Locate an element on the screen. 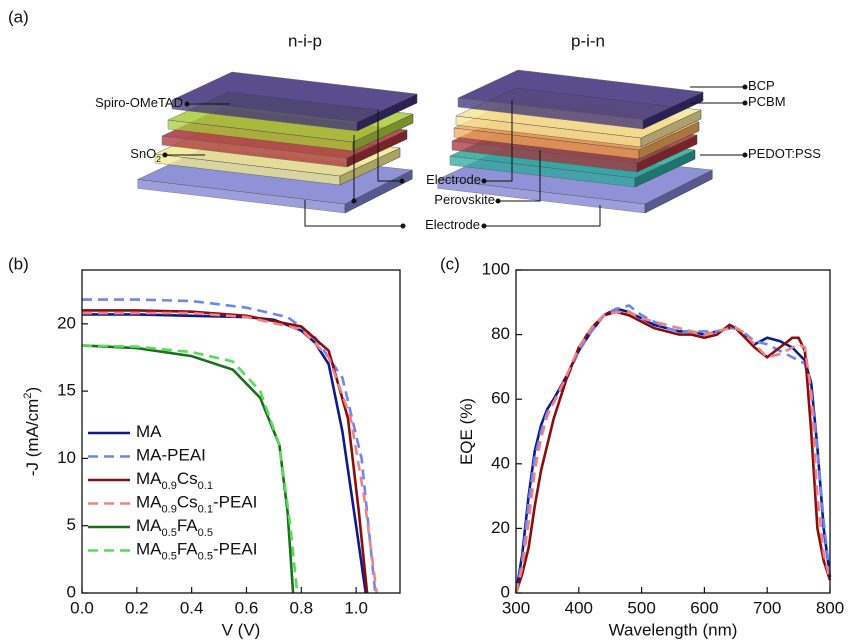 The width and height of the screenshot is (849, 642). y-tick-label: 15 is located at coordinates (66, 390).